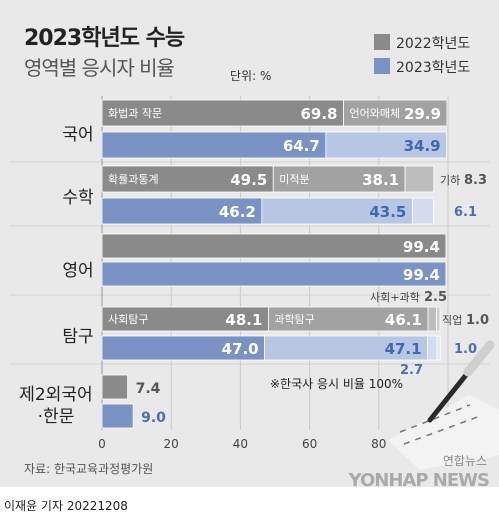 The image size is (499, 520). What do you see at coordinates (450, 180) in the screenshot?
I see `segment-label: 기하` at bounding box center [450, 180].